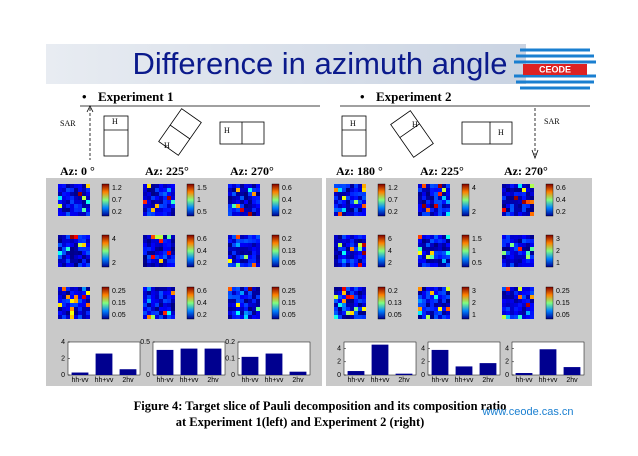 The image size is (638, 456). I want to click on sar-label: SAR, so click(68, 123).